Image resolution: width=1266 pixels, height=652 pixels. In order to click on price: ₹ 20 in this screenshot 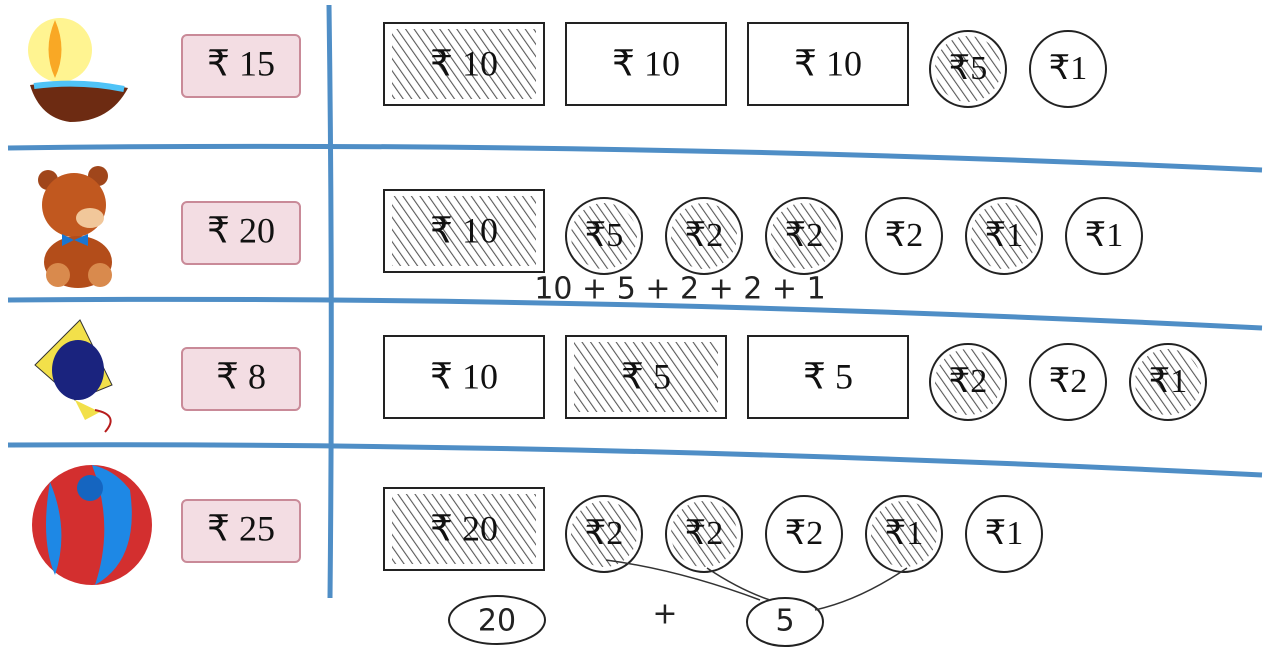, I will do `click(241, 230)`.